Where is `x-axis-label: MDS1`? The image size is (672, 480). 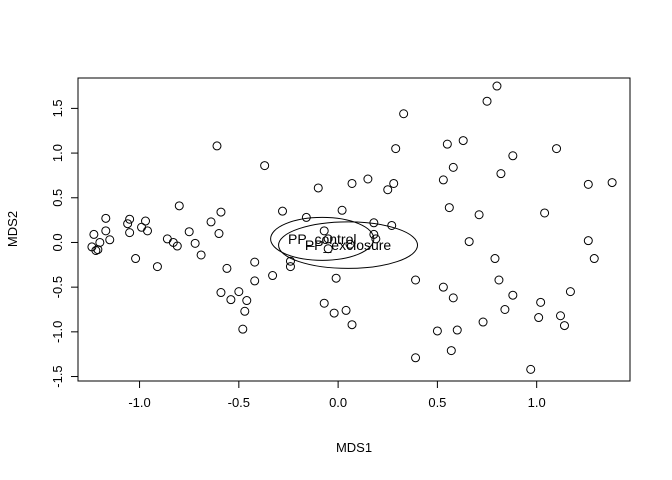
x-axis-label: MDS1 is located at coordinates (354, 447).